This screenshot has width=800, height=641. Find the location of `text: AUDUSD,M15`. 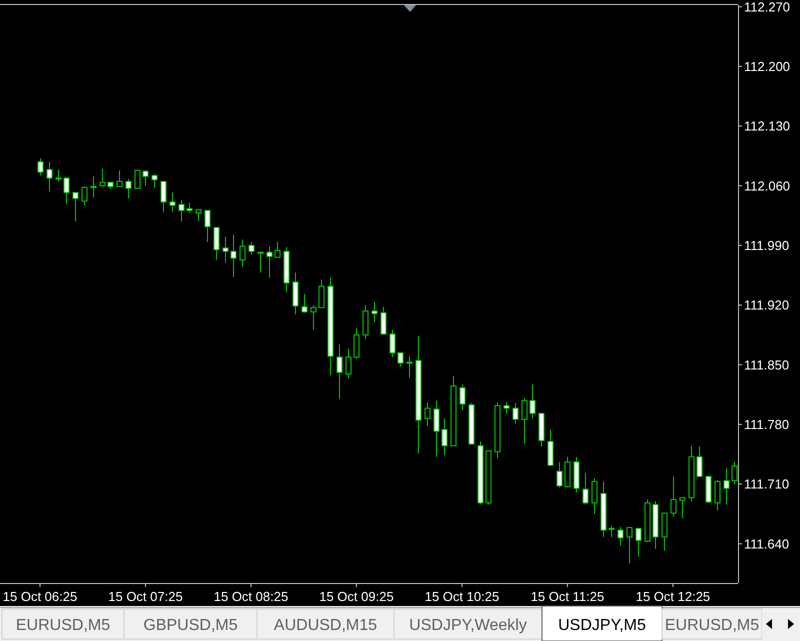

text: AUDUSD,M15 is located at coordinates (326, 625).